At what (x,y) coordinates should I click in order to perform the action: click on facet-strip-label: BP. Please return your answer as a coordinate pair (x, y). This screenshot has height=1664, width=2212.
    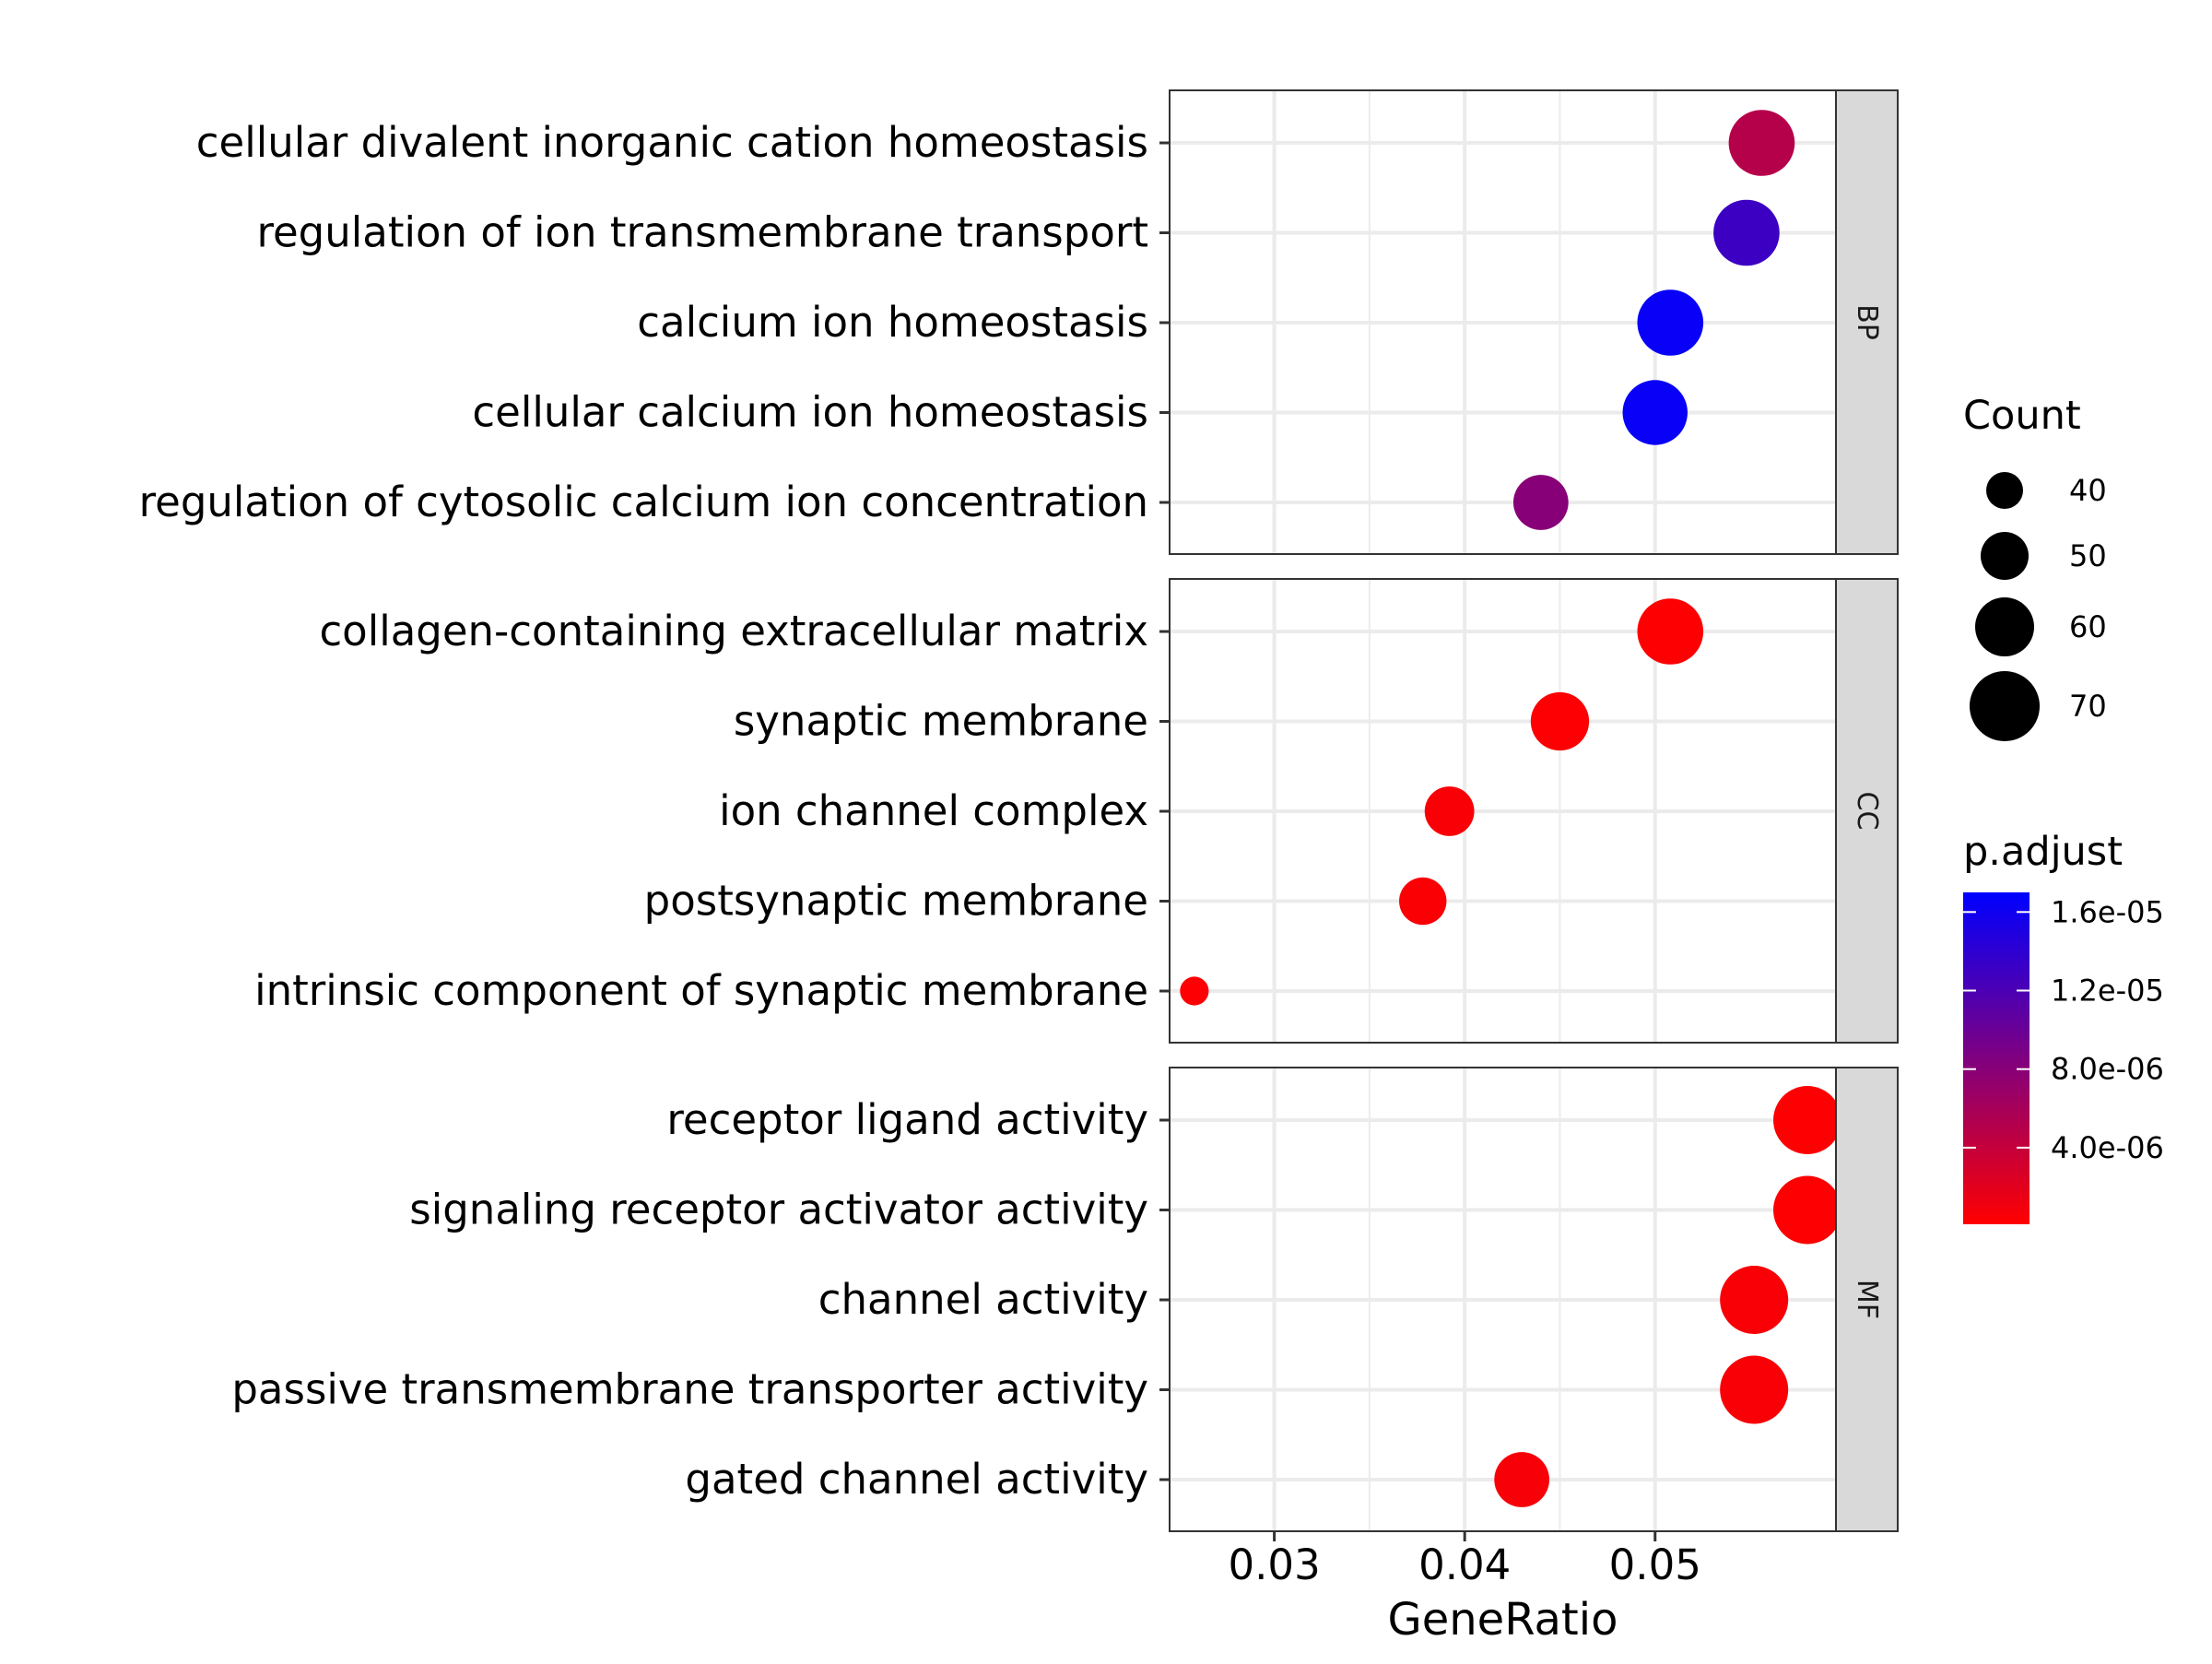
    Looking at the image, I should click on (1867, 322).